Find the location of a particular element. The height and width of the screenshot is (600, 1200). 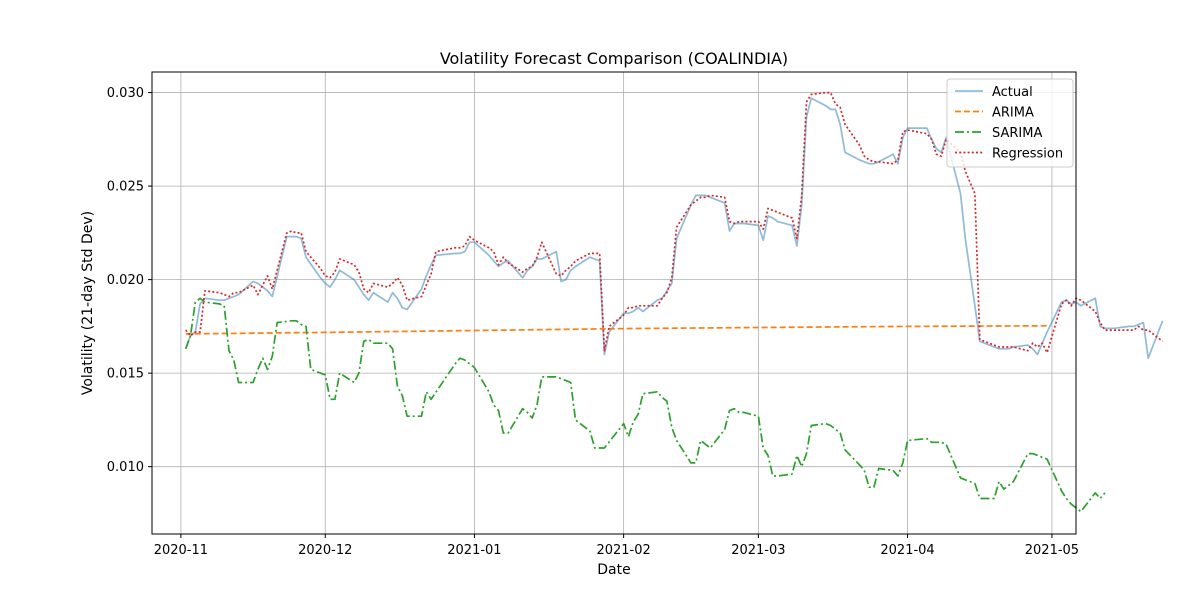

y-tick-label: 0.020 is located at coordinates (125, 280).